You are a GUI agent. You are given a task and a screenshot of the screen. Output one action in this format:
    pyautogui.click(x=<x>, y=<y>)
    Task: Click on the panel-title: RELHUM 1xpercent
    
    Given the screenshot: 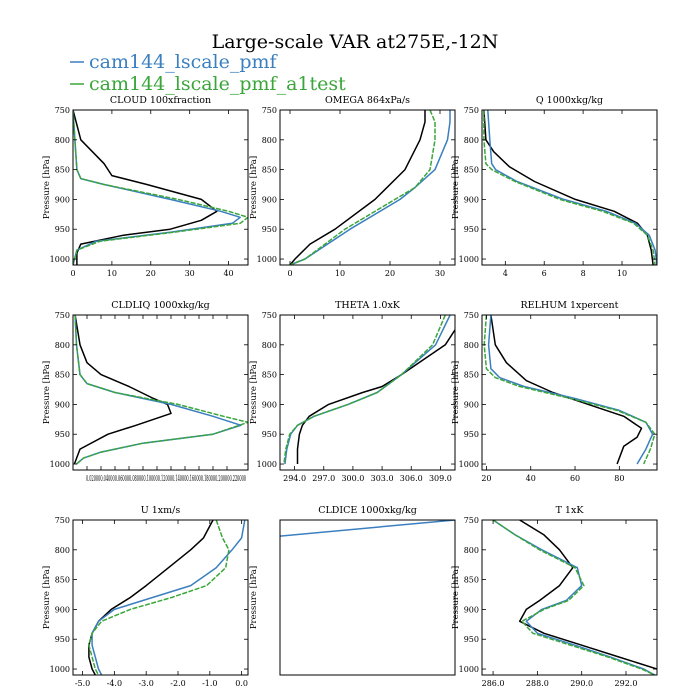 What is the action you would take?
    pyautogui.click(x=570, y=305)
    